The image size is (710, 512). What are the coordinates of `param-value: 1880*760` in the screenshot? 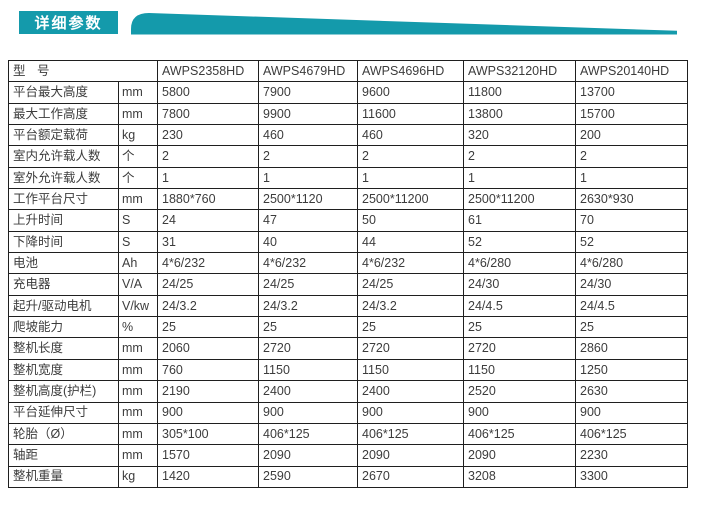 It's located at (208, 199).